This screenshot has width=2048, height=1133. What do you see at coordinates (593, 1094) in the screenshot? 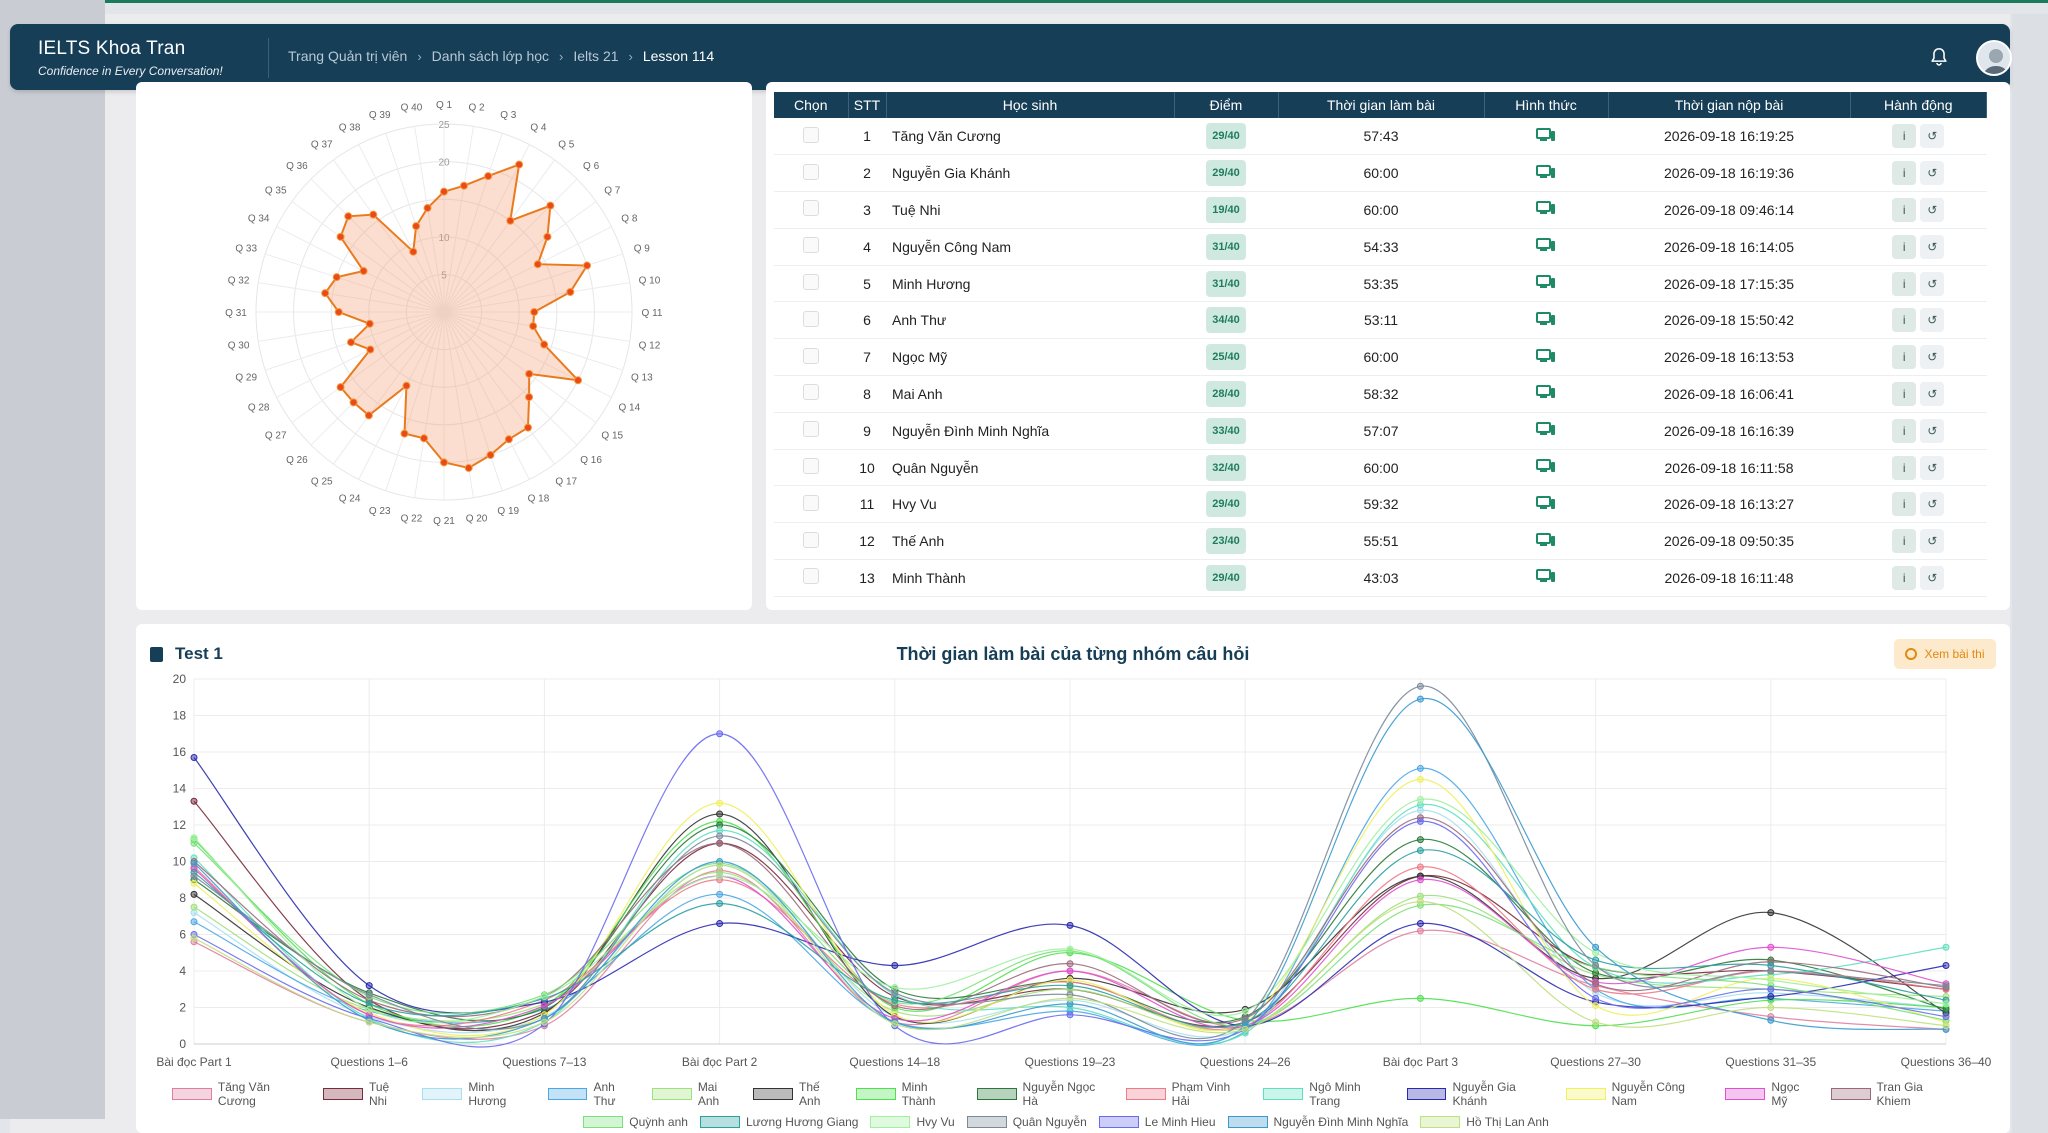
I see `legend-item: Anh Thư` at bounding box center [593, 1094].